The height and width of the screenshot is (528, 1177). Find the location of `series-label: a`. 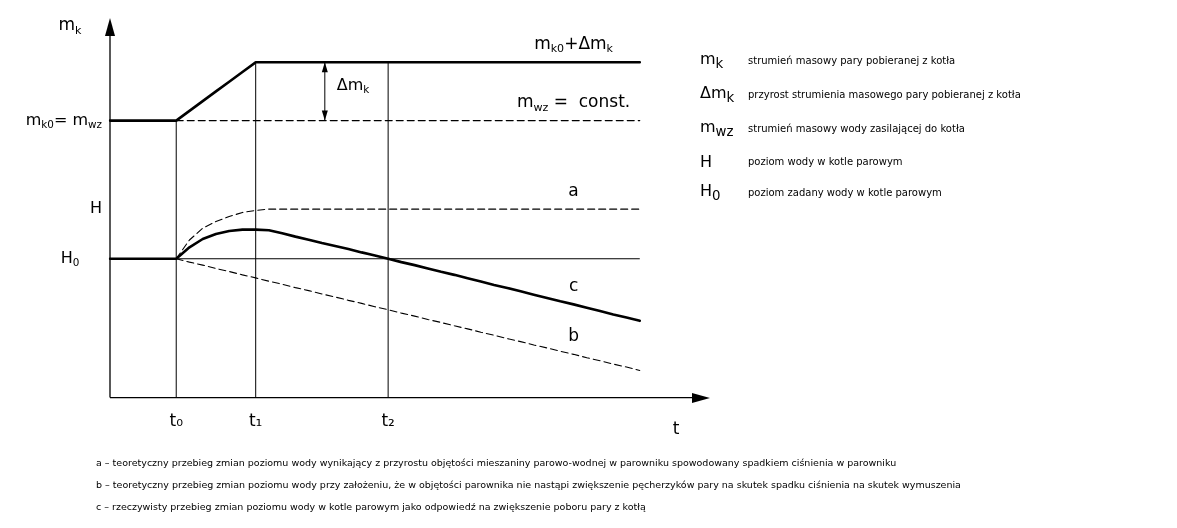

series-label: a is located at coordinates (573, 189).